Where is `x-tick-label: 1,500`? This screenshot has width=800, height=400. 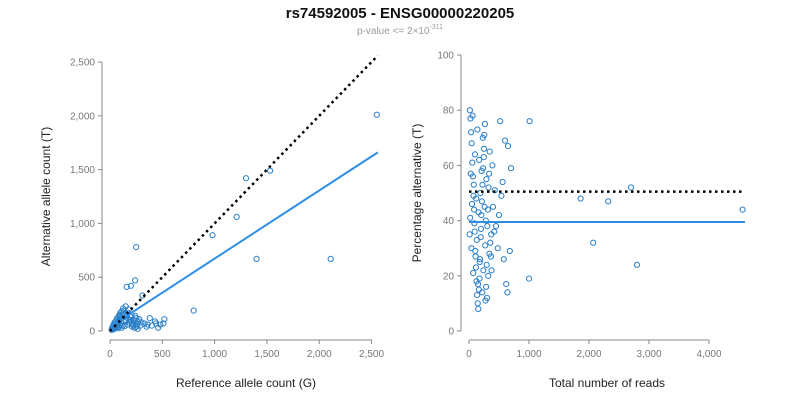
x-tick-label: 1,500 is located at coordinates (266, 354).